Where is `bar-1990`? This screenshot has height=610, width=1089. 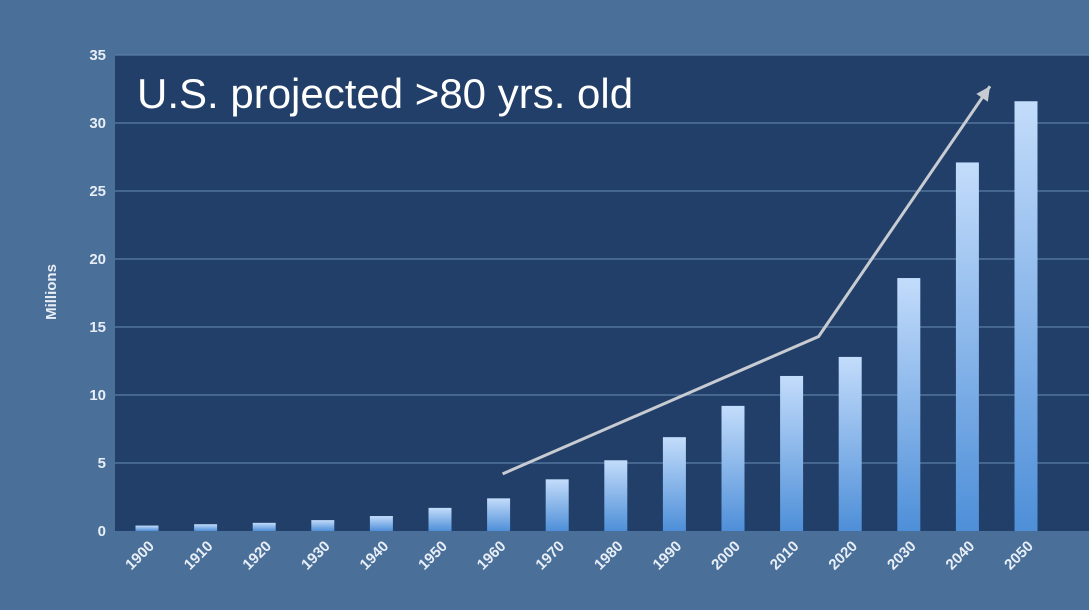 bar-1990 is located at coordinates (674, 484).